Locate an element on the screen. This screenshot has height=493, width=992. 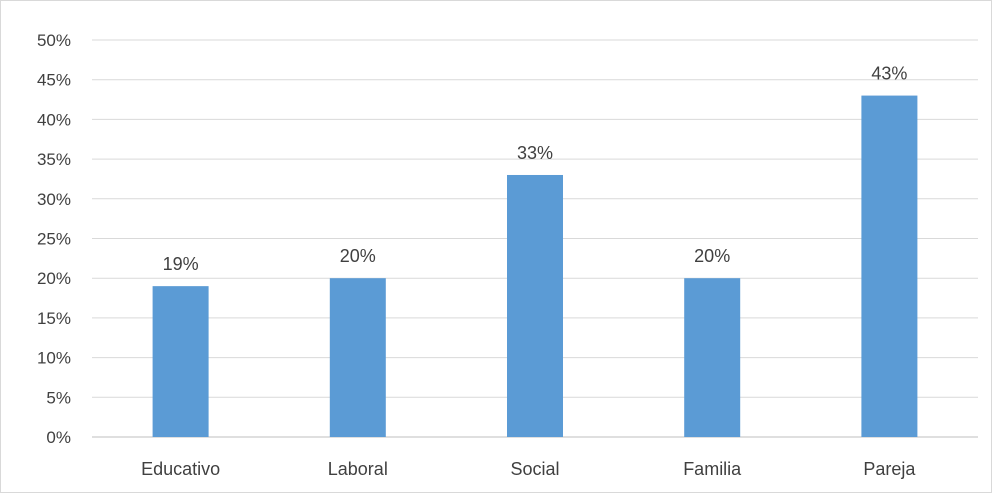
category-label-pareja: Pareja is located at coordinates (889, 469).